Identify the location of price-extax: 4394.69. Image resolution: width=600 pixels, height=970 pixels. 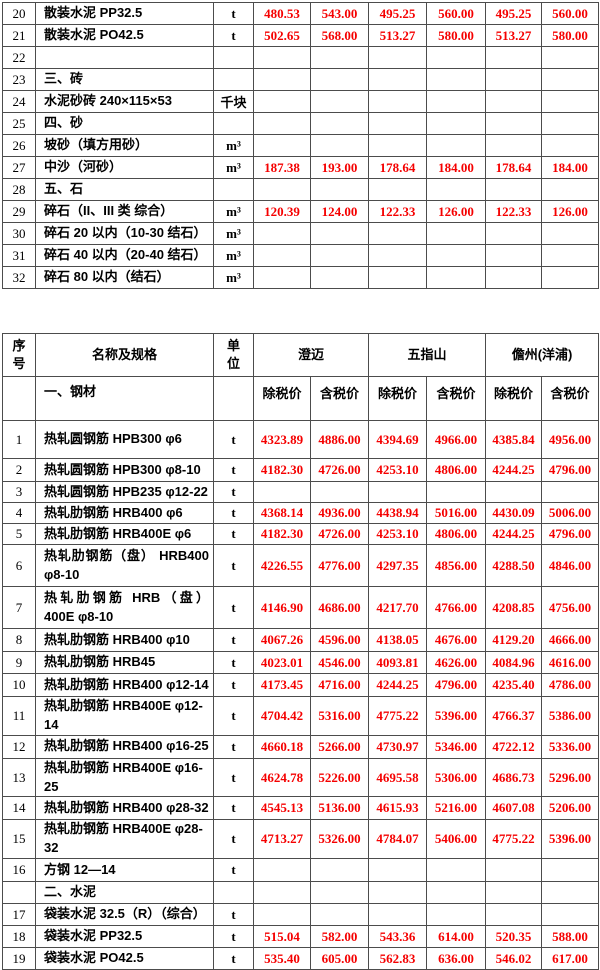
(398, 439).